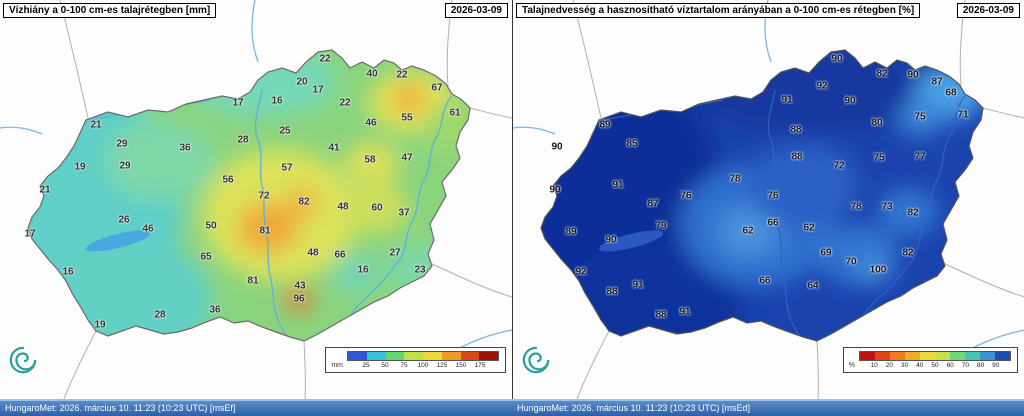 The image size is (1024, 416). Describe the element at coordinates (851, 262) in the screenshot. I see `station-value: 70` at that location.